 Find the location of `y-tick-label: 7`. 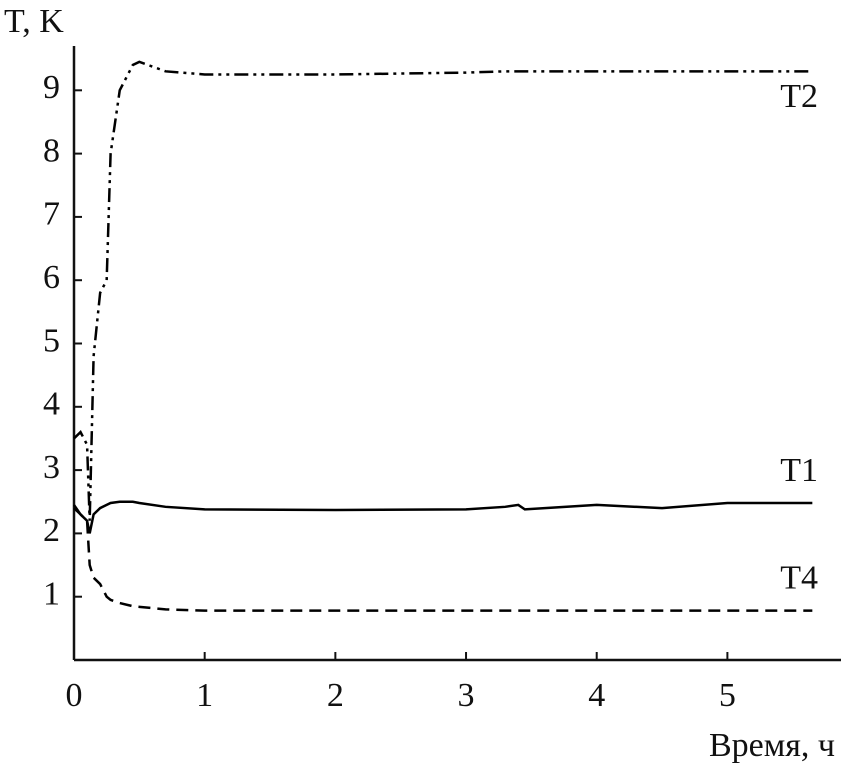

y-tick-label: 7 is located at coordinates (51, 214).